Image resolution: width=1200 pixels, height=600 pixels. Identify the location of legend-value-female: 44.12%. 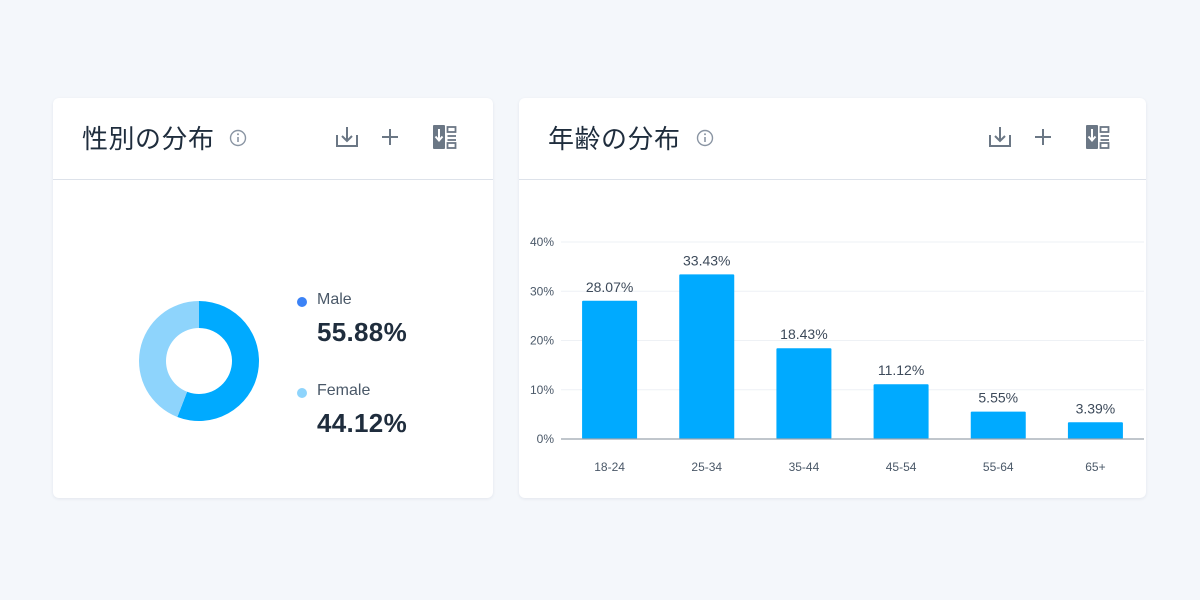
(362, 423).